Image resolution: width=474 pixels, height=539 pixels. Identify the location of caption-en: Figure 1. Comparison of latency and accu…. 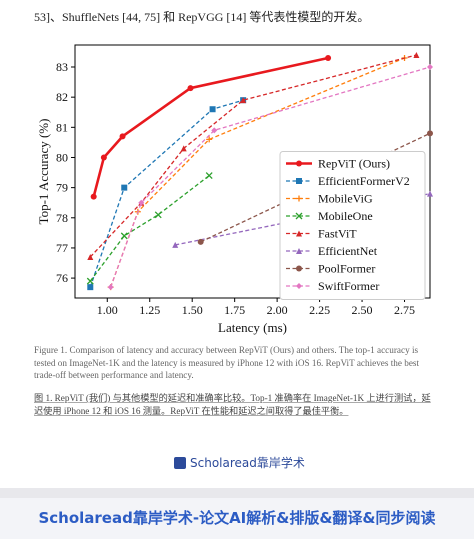
(227, 362).